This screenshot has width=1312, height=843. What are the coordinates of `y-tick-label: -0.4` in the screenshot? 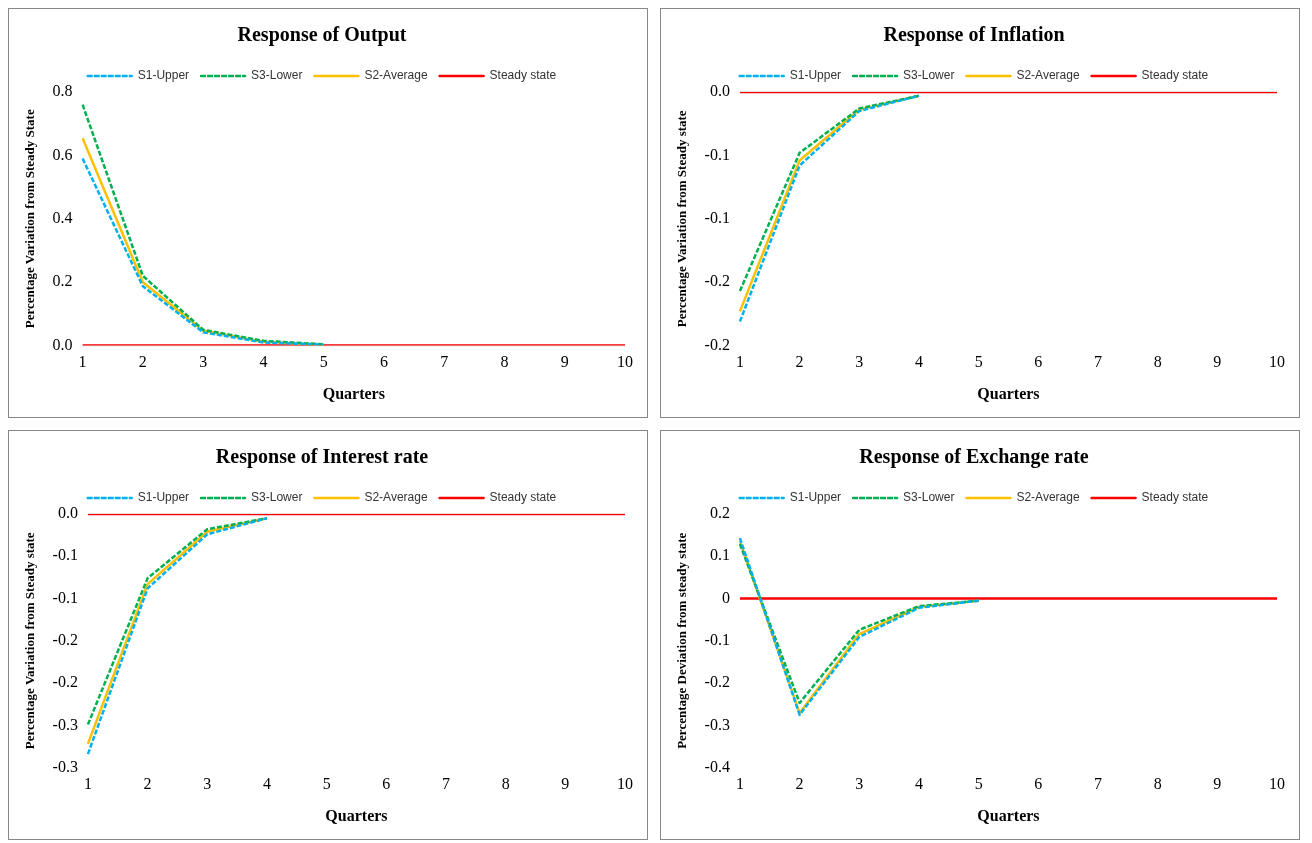 It's located at (717, 766).